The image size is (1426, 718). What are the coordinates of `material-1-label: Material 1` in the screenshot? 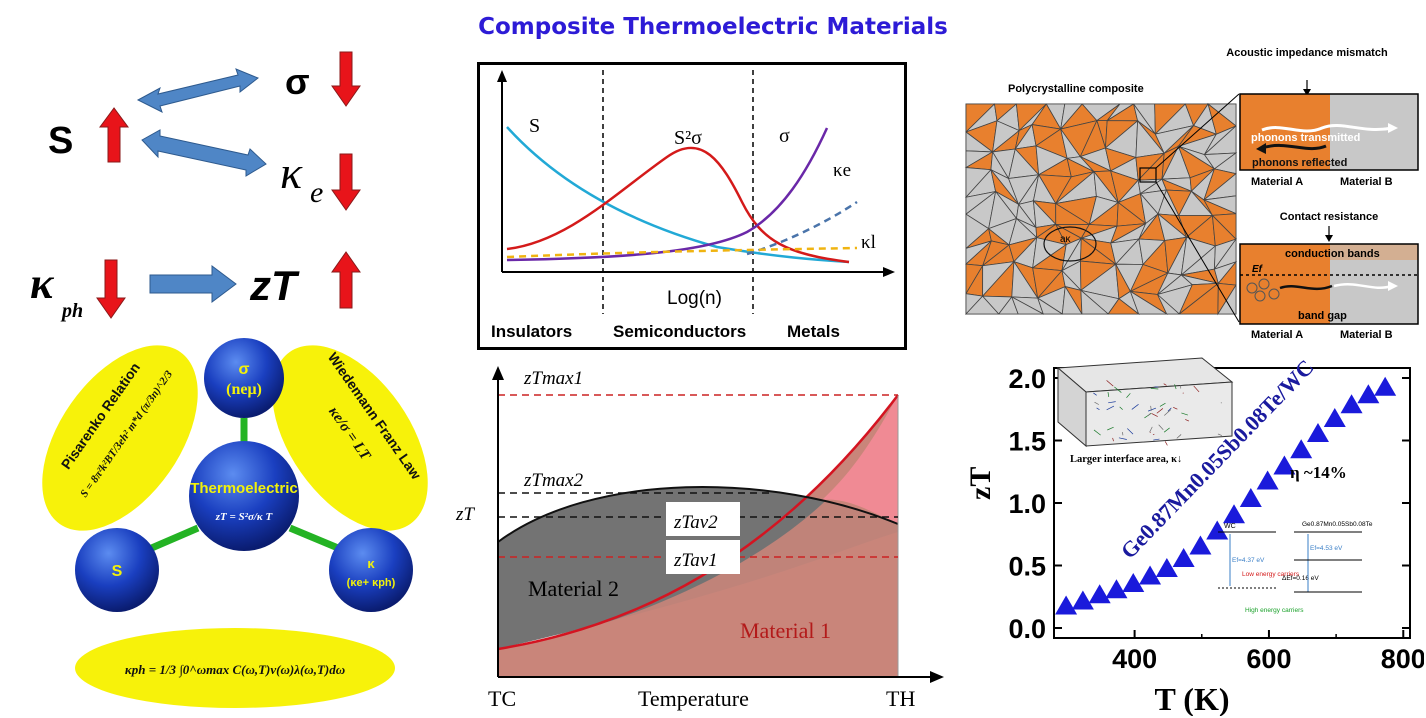 It's located at (785, 630).